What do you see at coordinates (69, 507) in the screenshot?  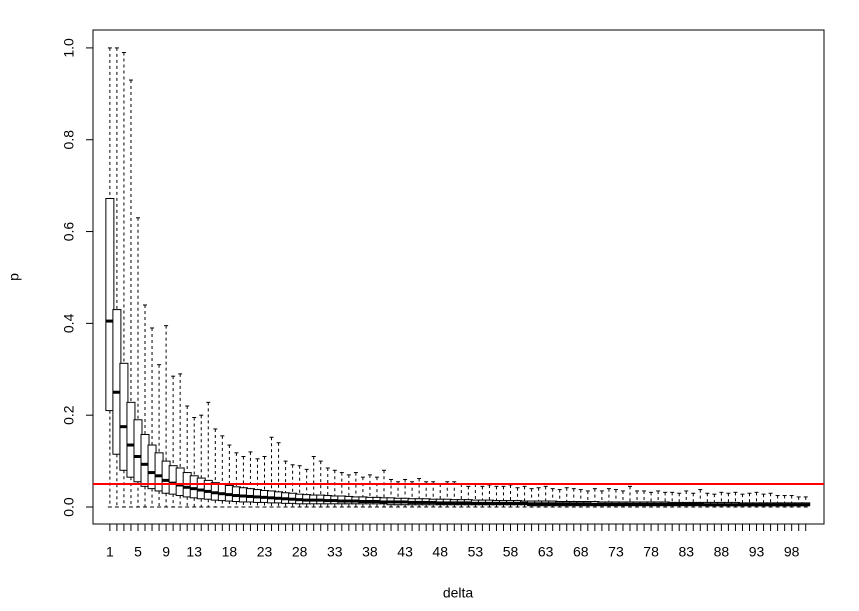 I see `y-tick-label: 0.0` at bounding box center [69, 507].